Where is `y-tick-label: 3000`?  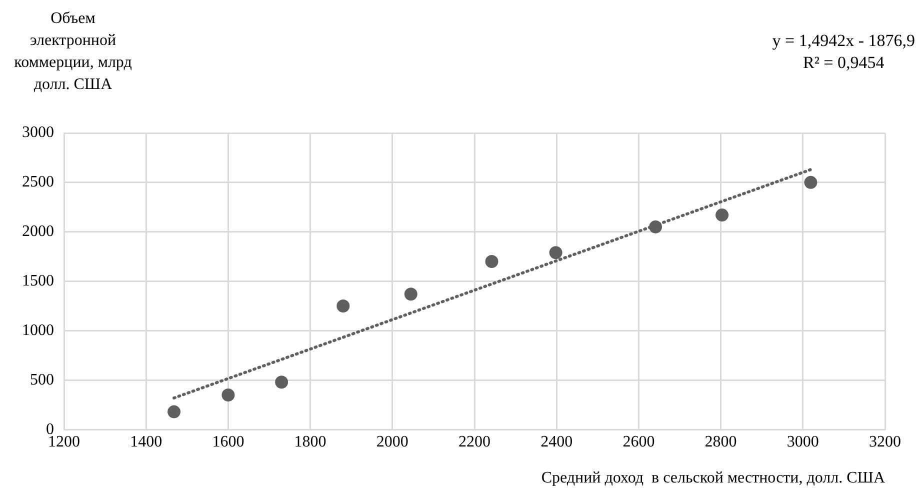
y-tick-label: 3000 is located at coordinates (38, 133).